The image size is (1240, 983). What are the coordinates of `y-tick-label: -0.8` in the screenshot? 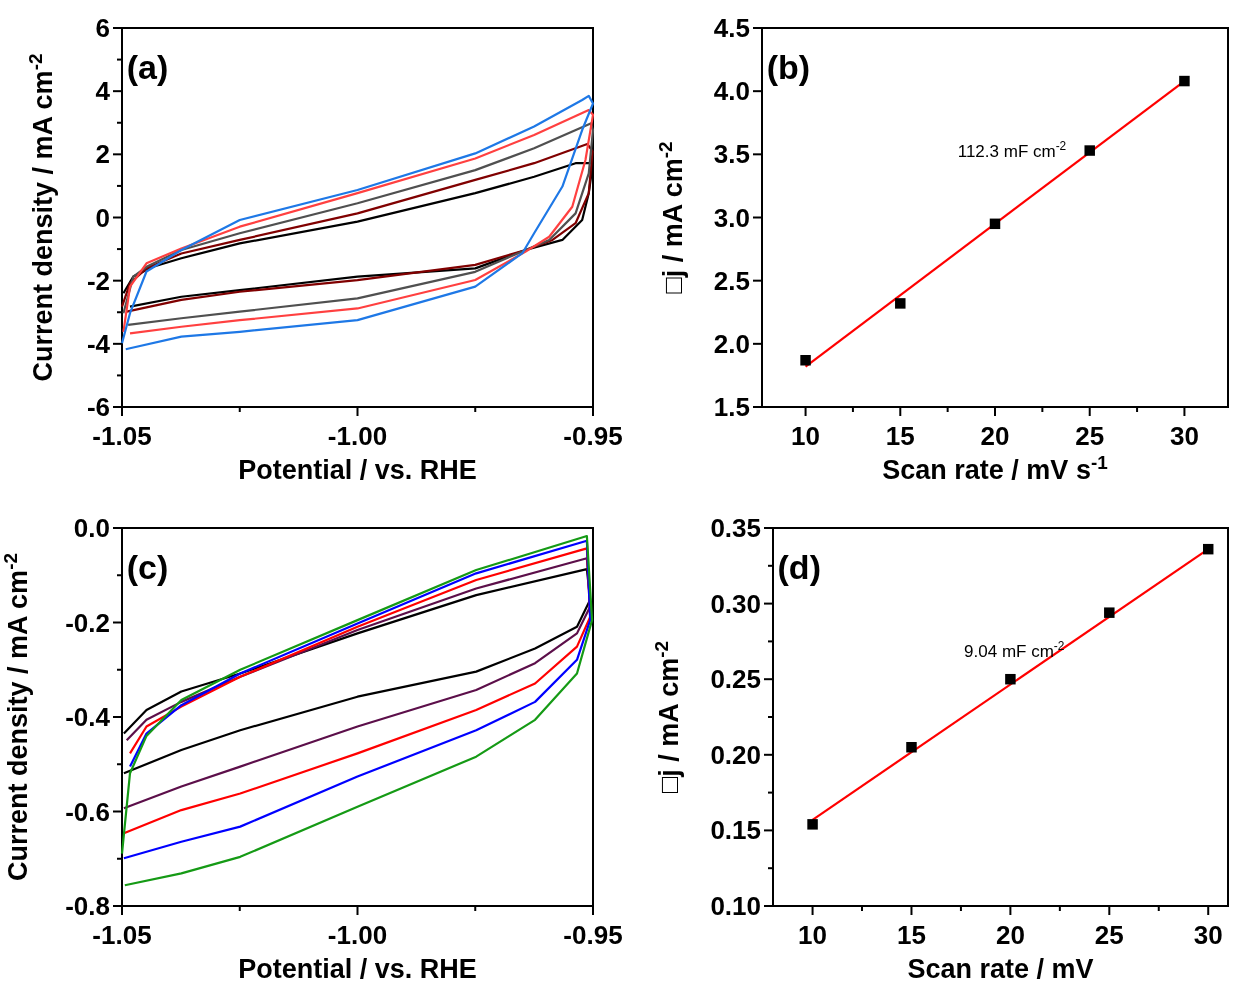 It's located at (87, 906).